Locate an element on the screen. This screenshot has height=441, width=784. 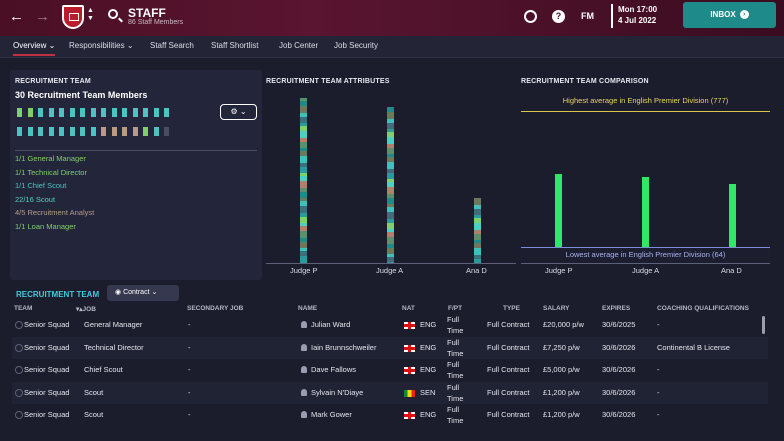
date-display: Mon 17:00 4 Jul 2022 is located at coordinates (636, 16).